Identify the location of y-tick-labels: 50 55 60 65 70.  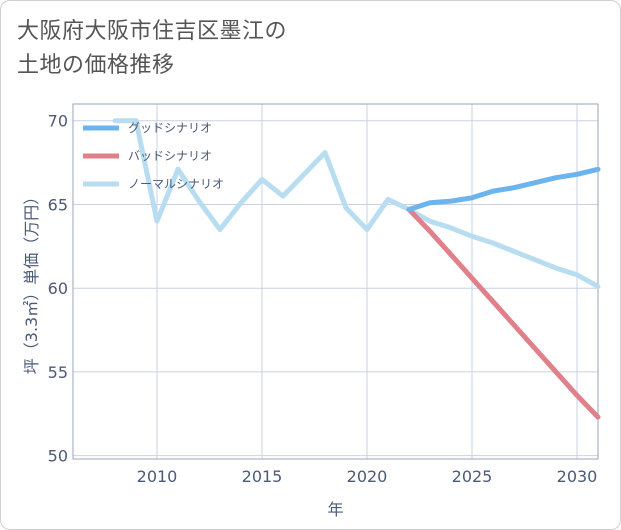
(58, 289).